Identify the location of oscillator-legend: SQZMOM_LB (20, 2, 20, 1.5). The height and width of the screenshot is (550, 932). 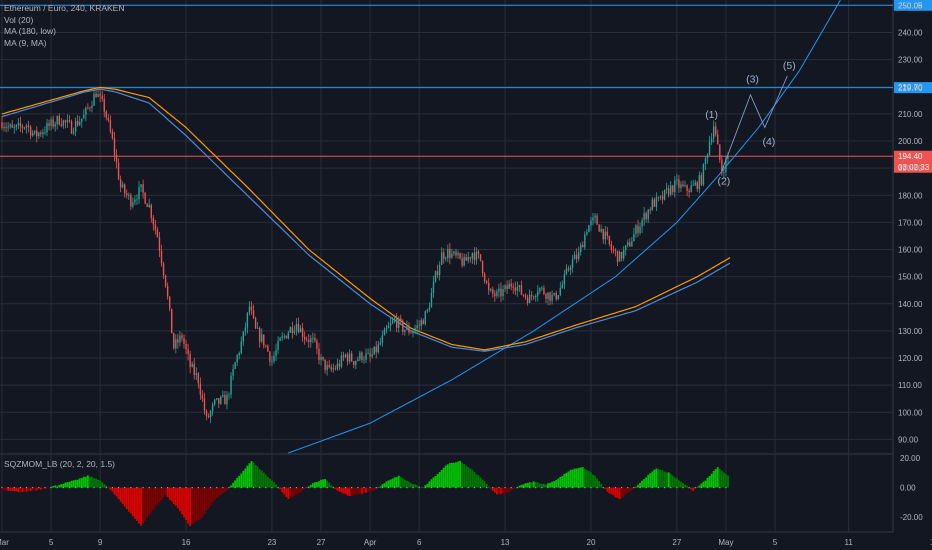
(60, 464).